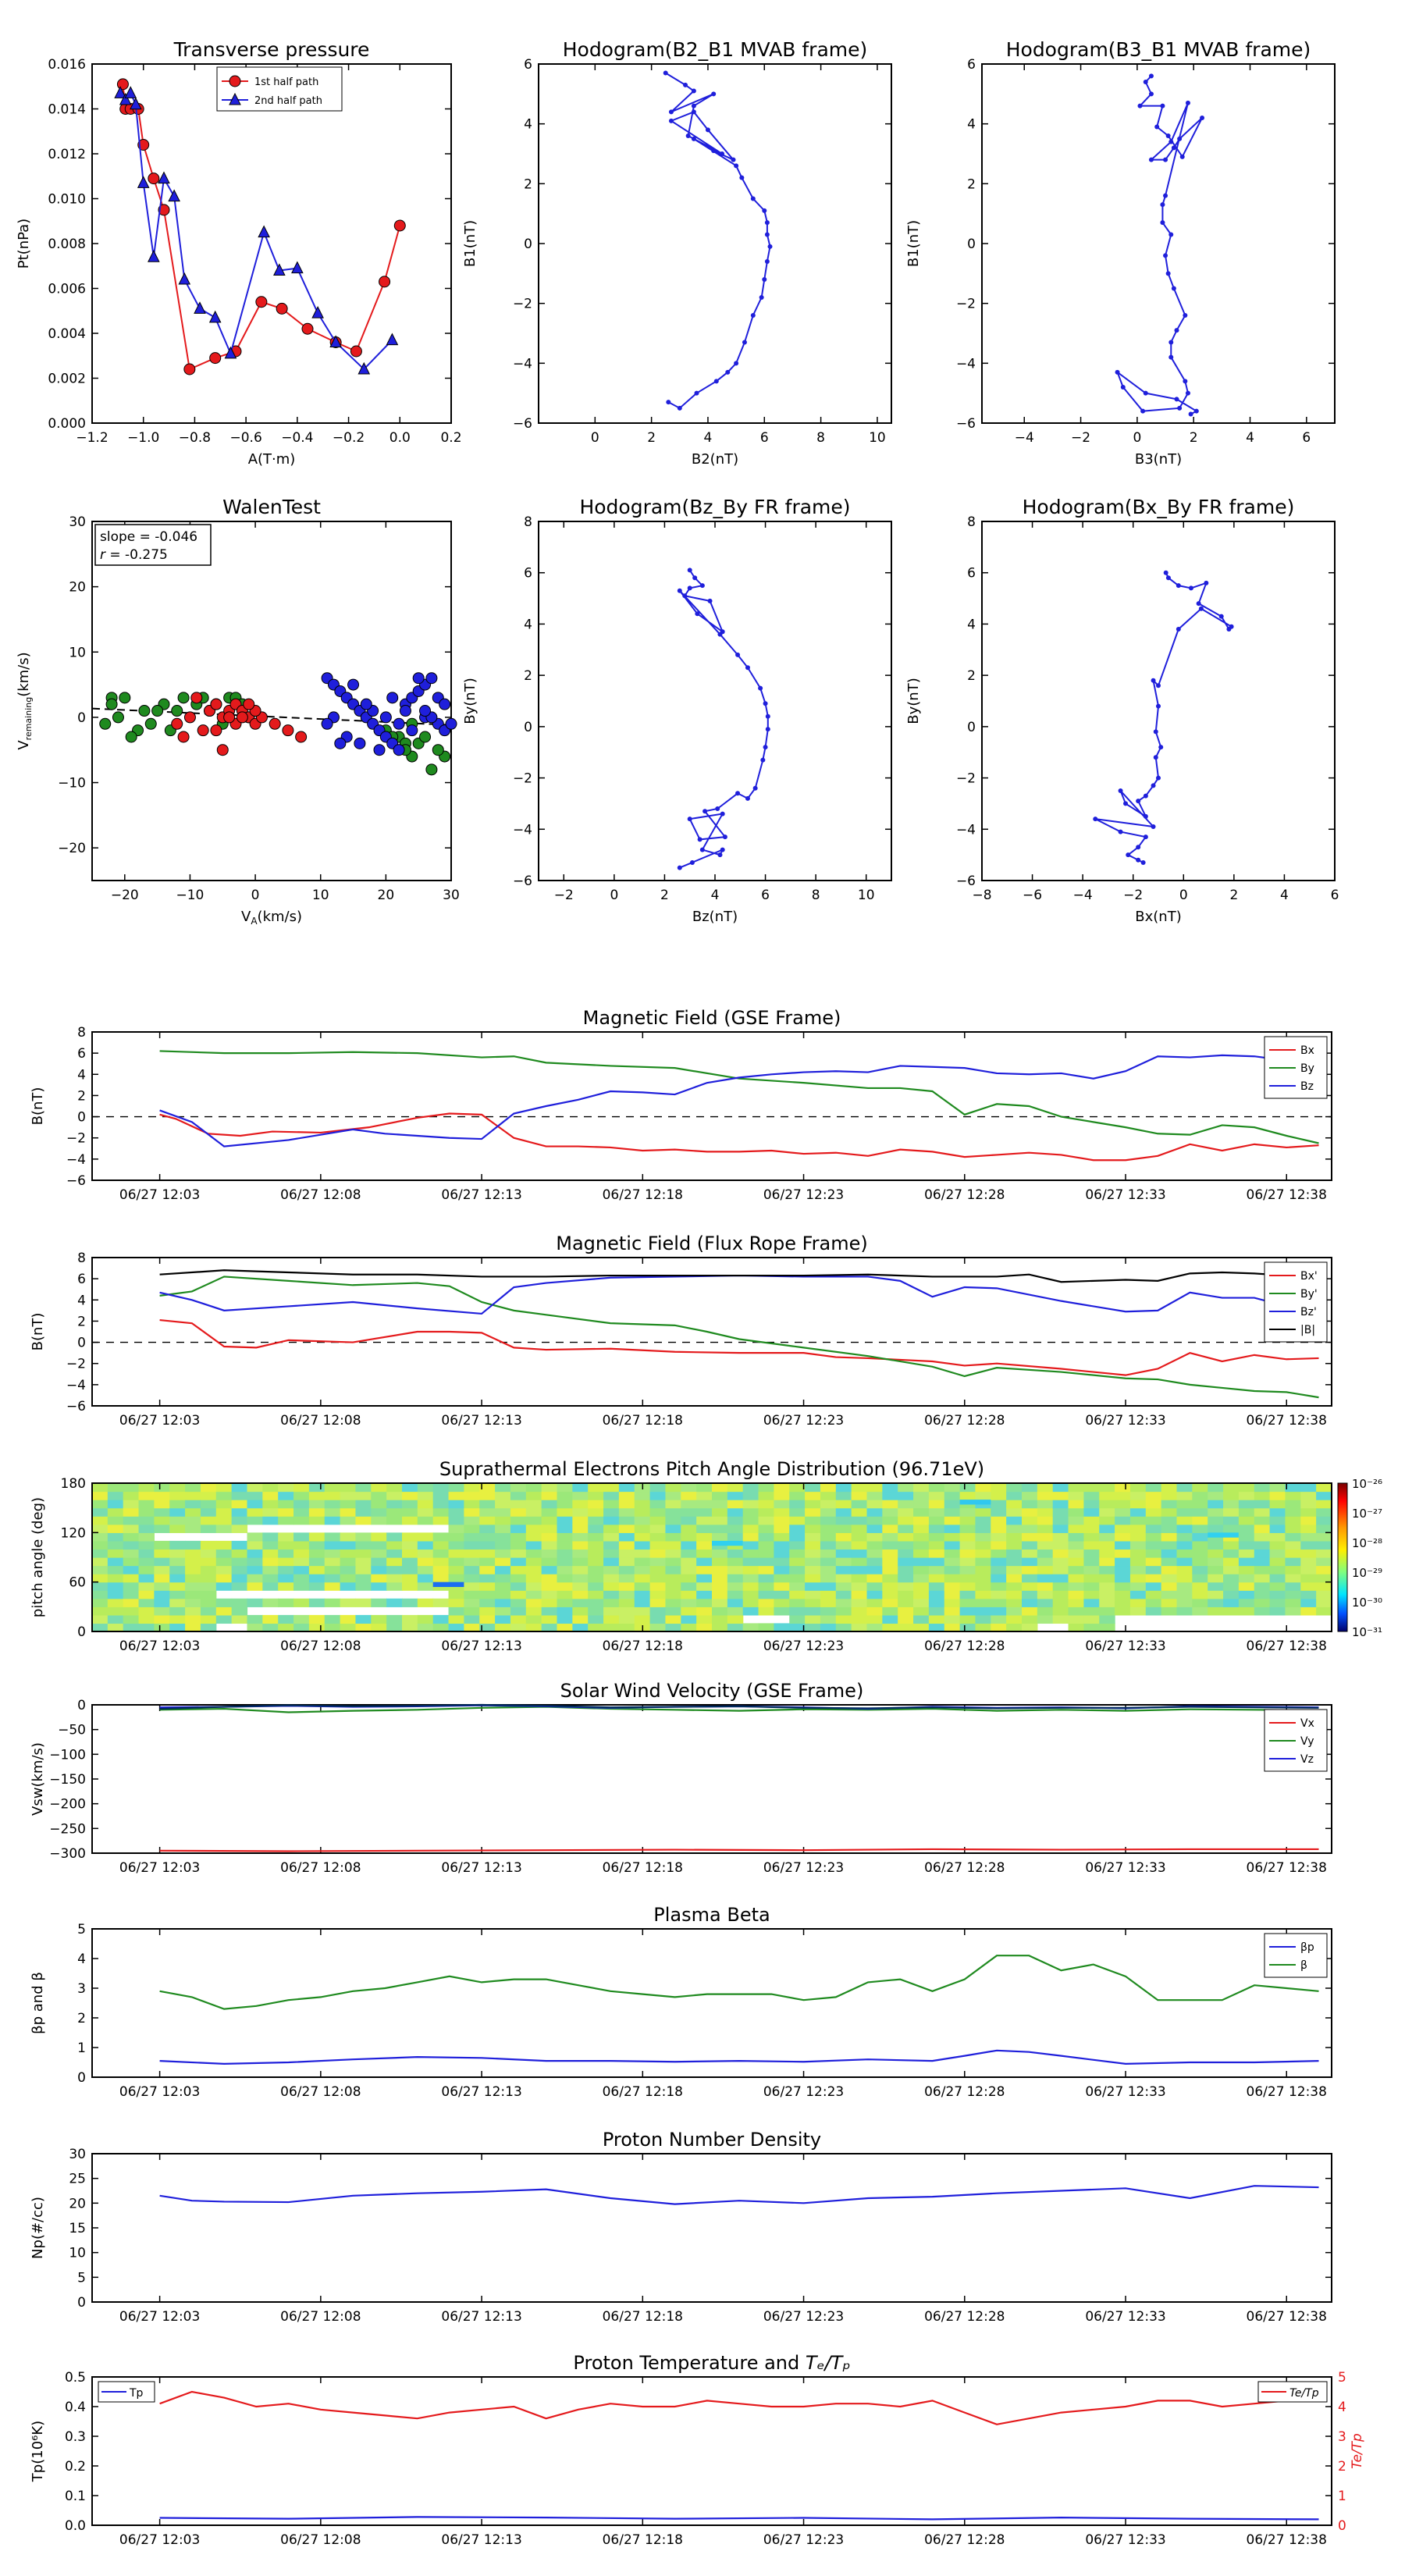  What do you see at coordinates (1367, 1543) in the screenshot?
I see `colorbar-label: 10⁻²⁸` at bounding box center [1367, 1543].